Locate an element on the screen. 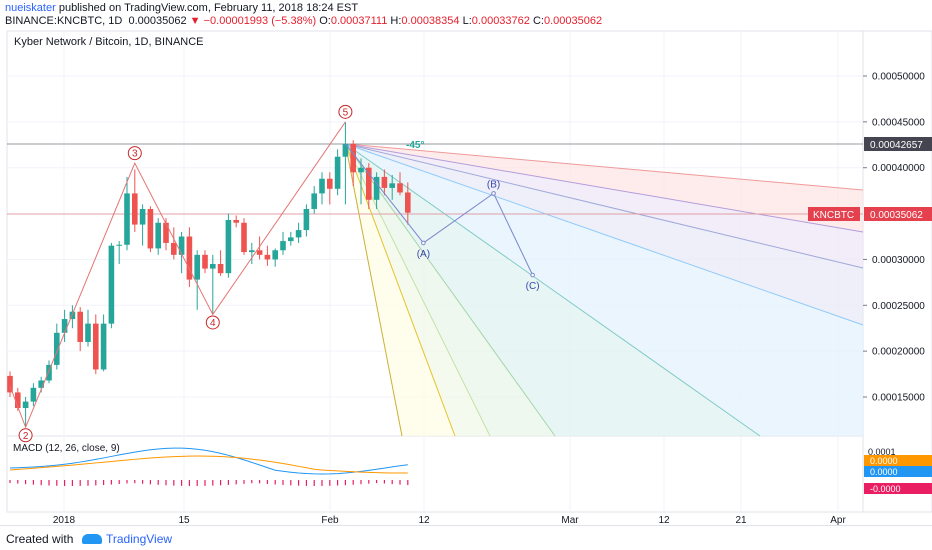  macd-signal-tag is located at coordinates (898, 460).